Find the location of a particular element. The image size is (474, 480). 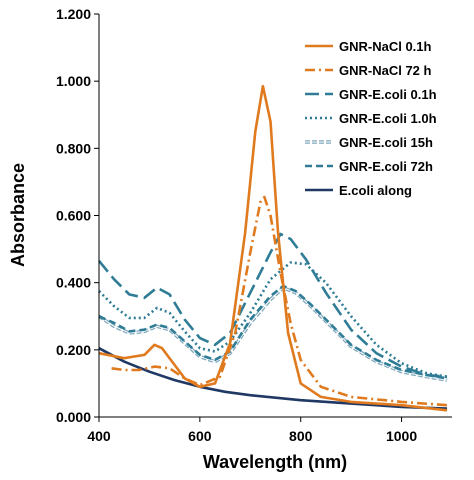

y-tick-label: 0.400 is located at coordinates (73, 283).